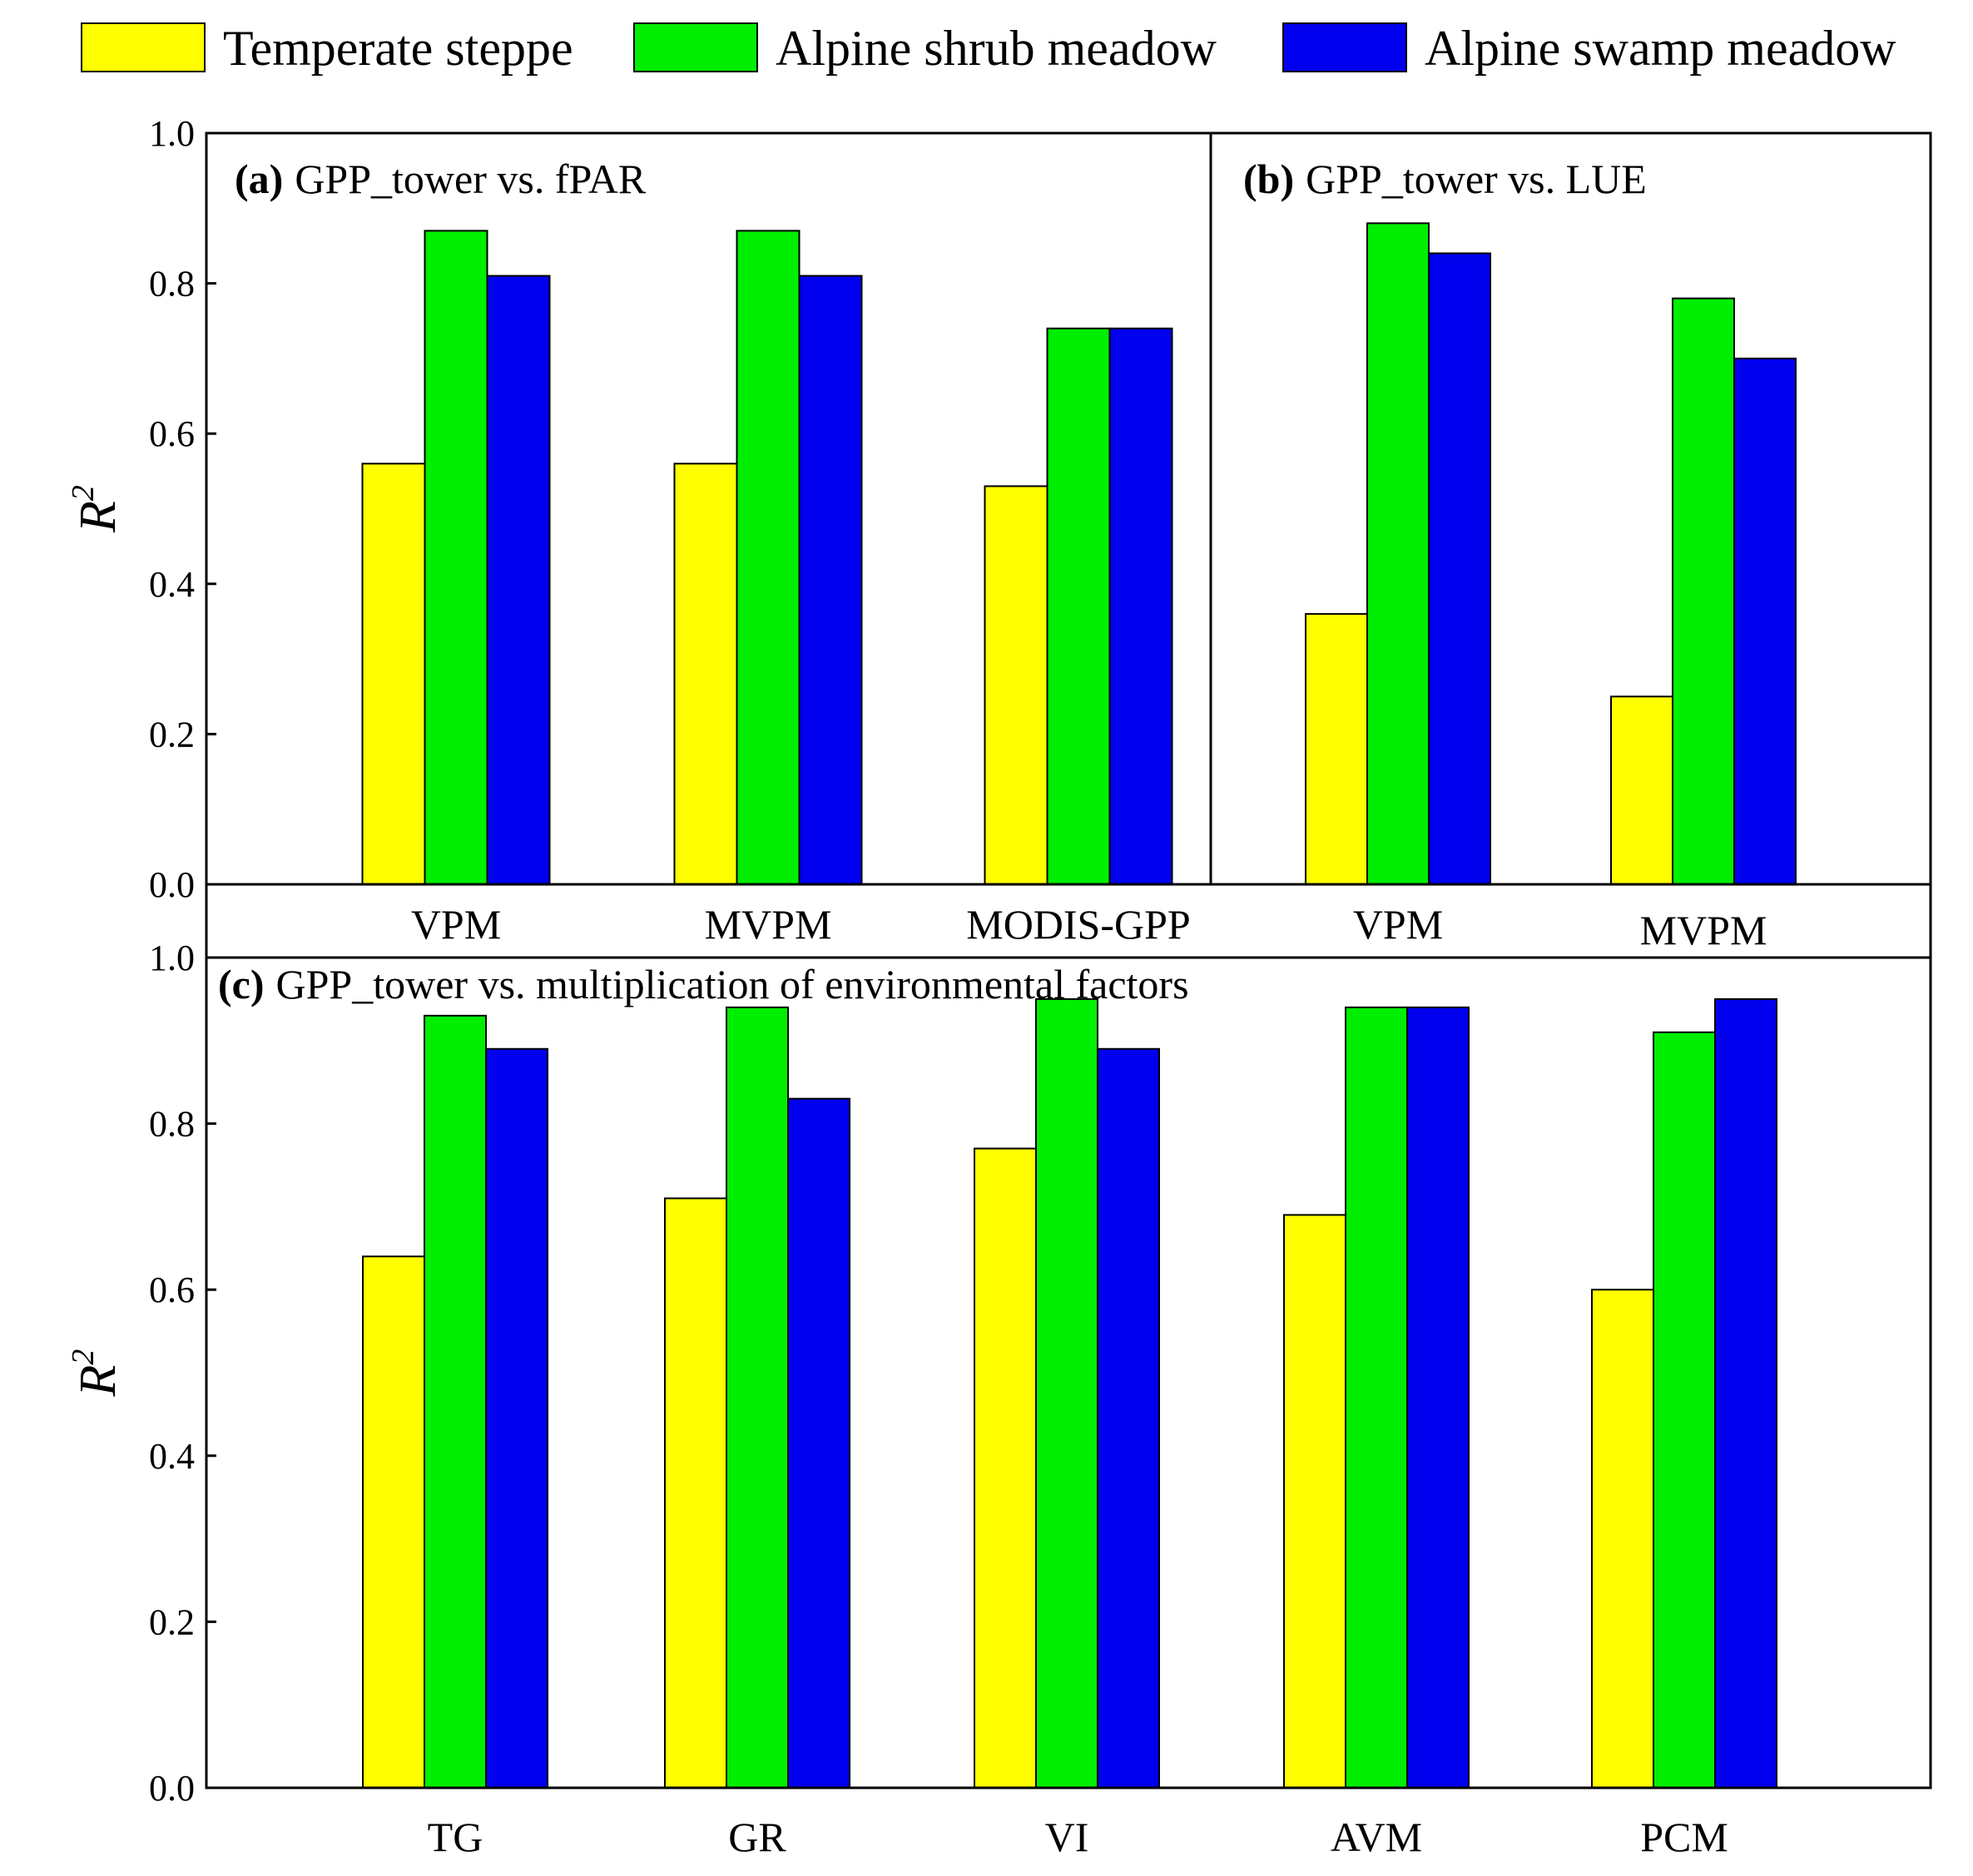 Image resolution: width=1973 pixels, height=1876 pixels. What do you see at coordinates (1066, 1393) in the screenshot?
I see `bar-c-vi-s2` at bounding box center [1066, 1393].